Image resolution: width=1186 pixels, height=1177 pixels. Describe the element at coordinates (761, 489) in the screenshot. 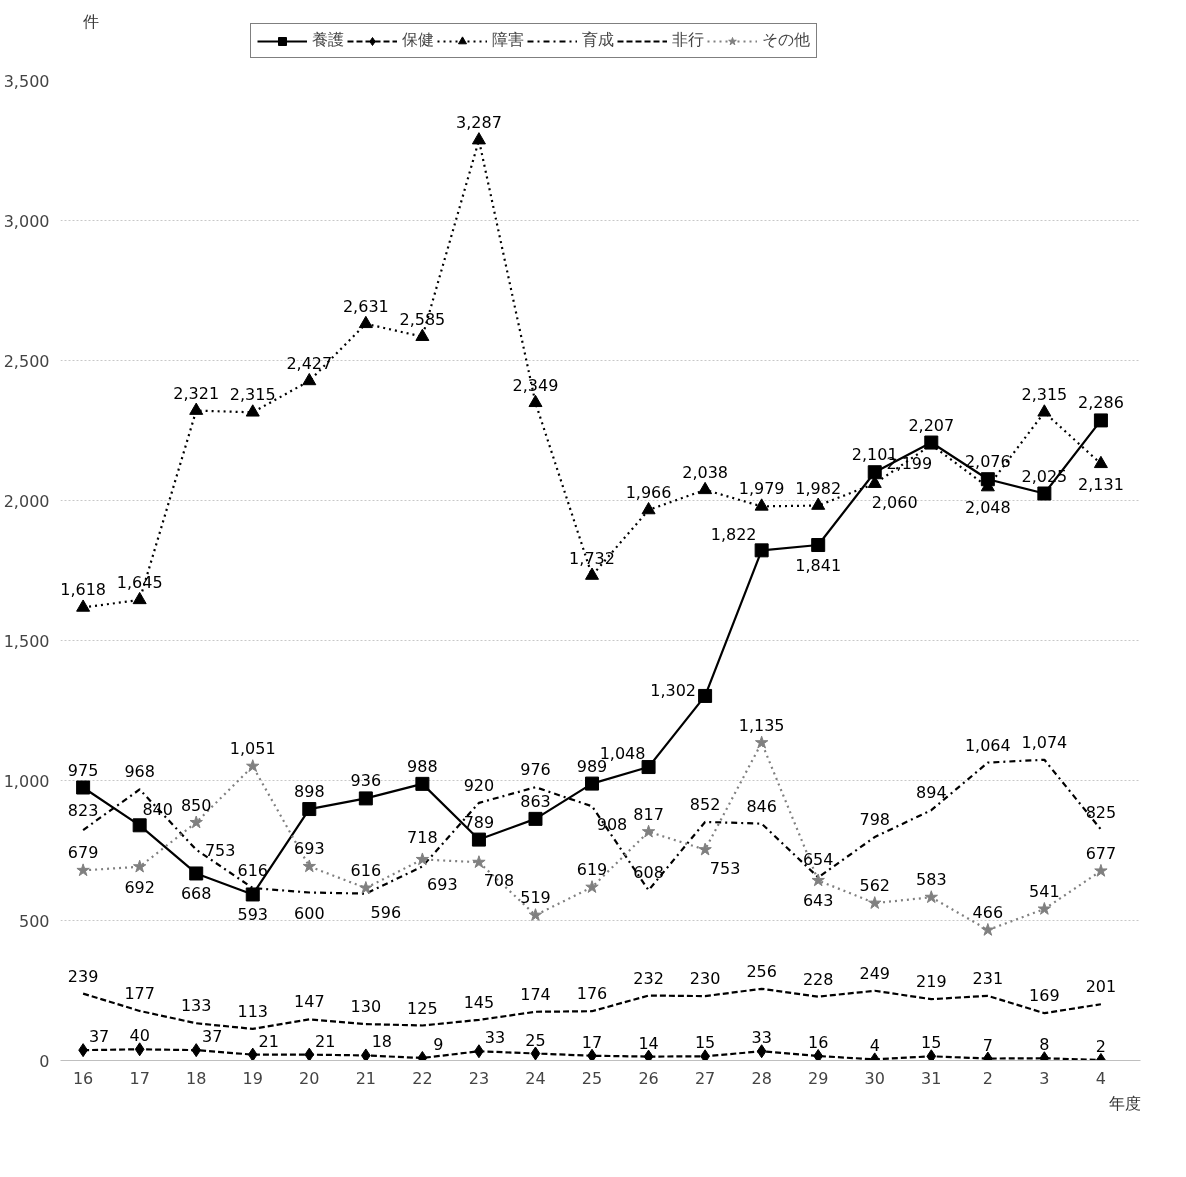

I see `data-label: 1,979` at that location.